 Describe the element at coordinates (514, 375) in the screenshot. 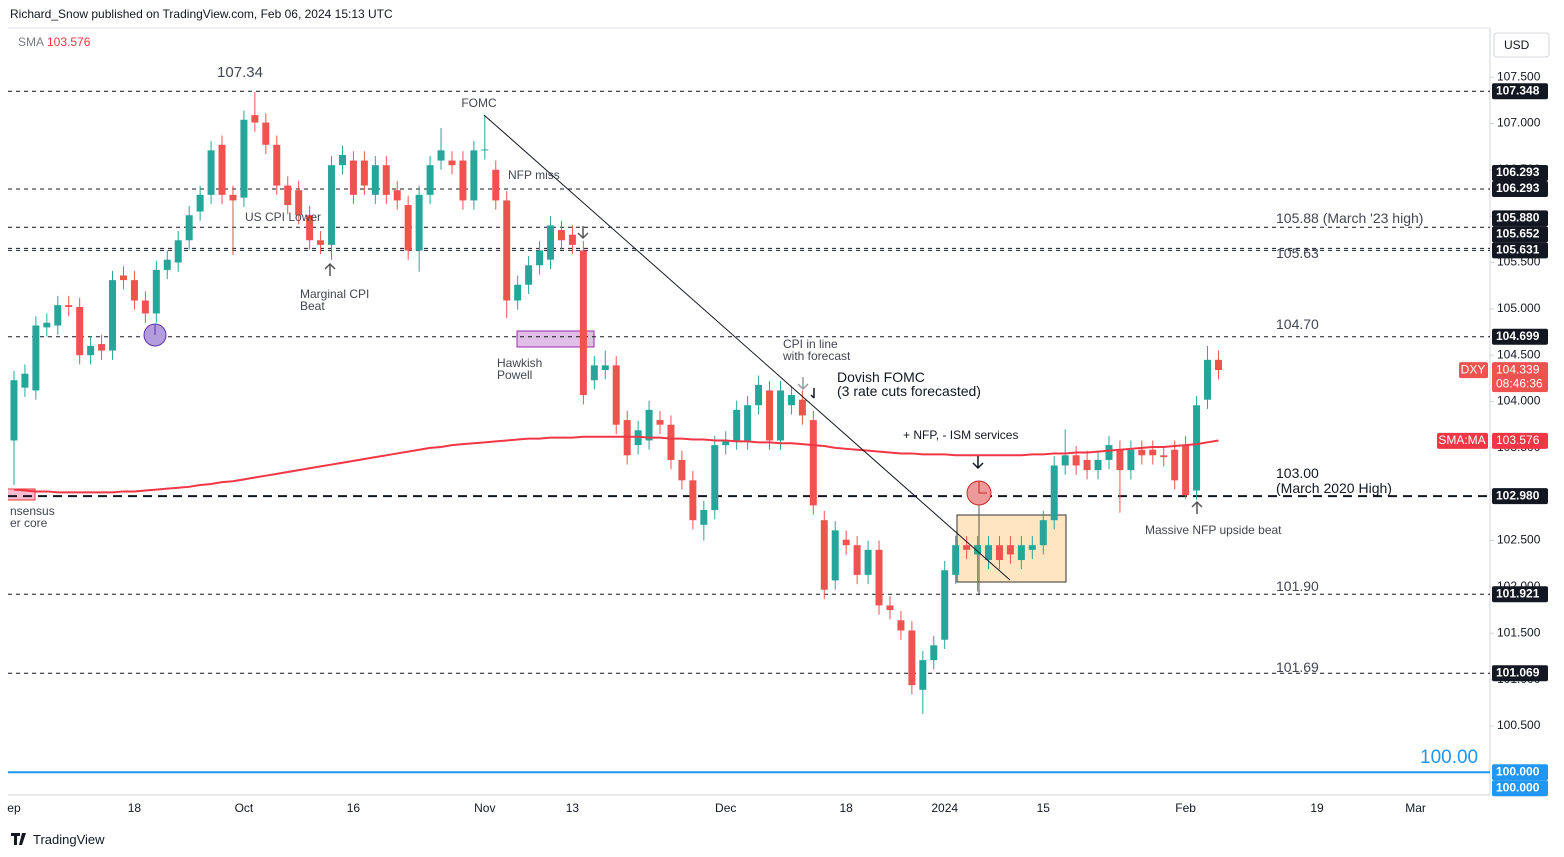

I see `annotation: Powell` at that location.